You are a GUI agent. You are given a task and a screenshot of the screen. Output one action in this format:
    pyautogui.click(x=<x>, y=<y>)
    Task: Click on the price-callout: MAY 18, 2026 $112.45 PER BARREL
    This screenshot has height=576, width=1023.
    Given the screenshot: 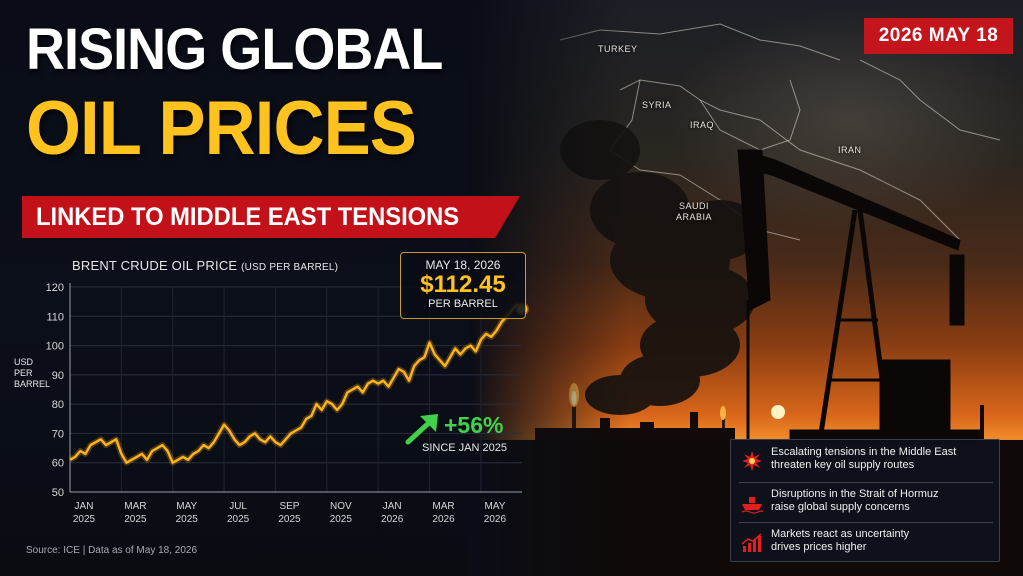 What is the action you would take?
    pyautogui.click(x=463, y=285)
    